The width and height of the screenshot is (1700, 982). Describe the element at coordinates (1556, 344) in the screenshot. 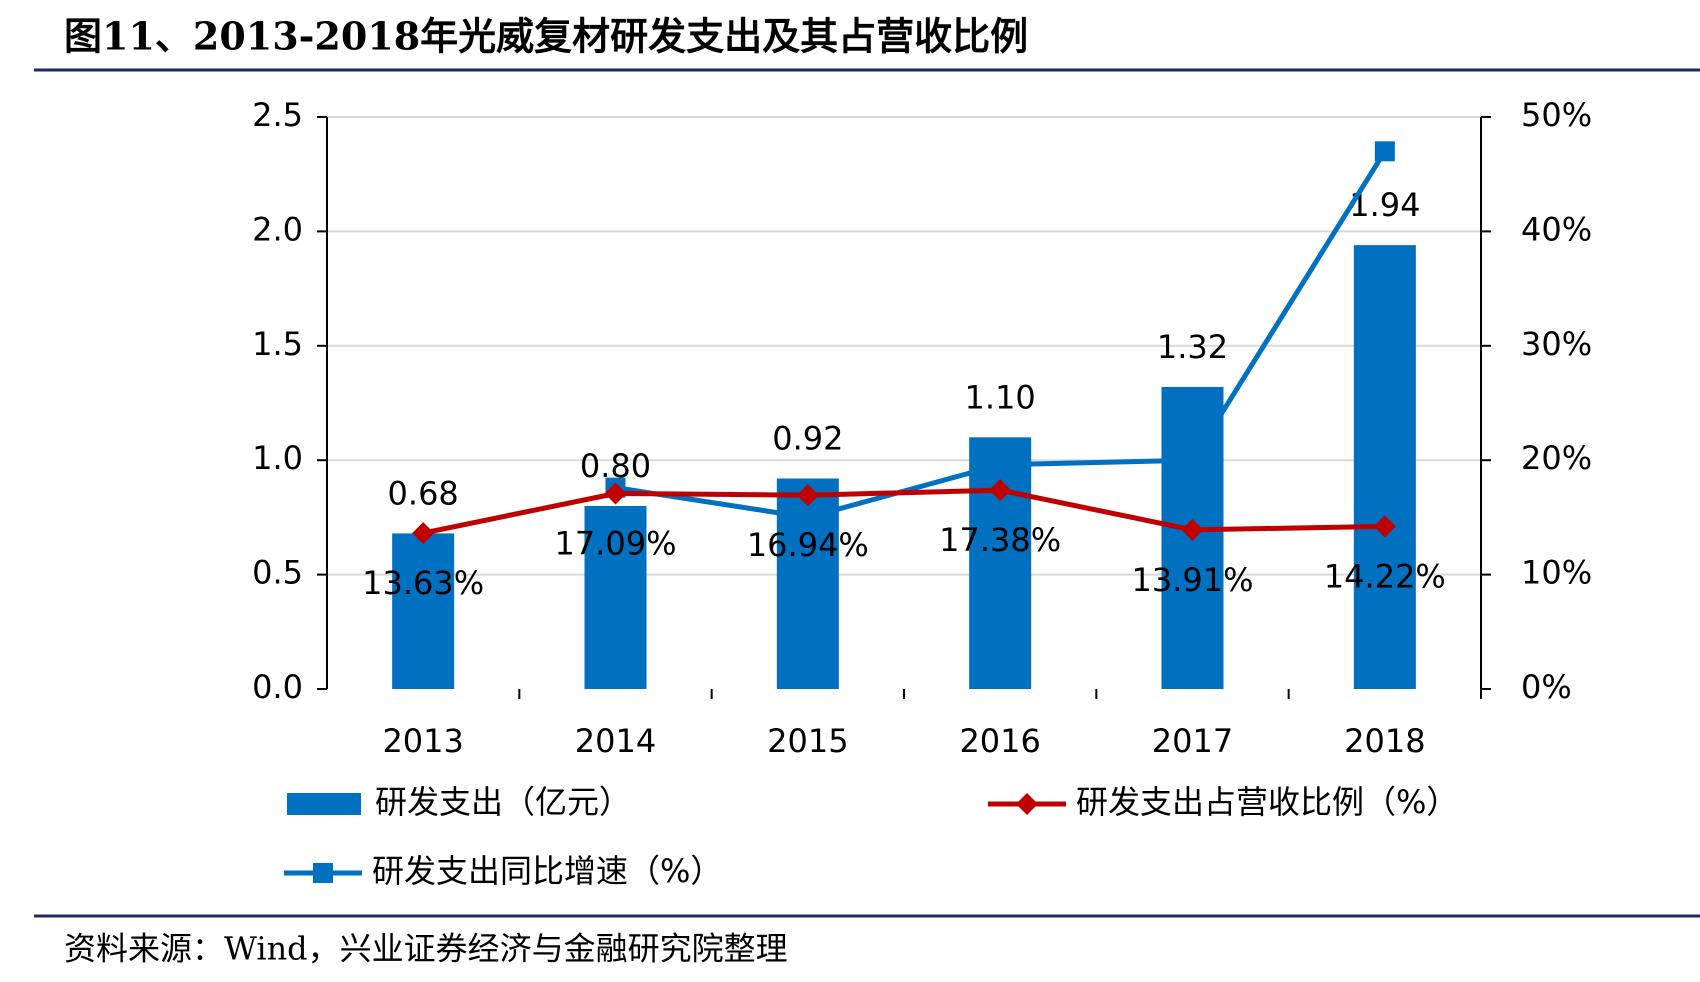

I see `y2-tick-label: 30%` at that location.